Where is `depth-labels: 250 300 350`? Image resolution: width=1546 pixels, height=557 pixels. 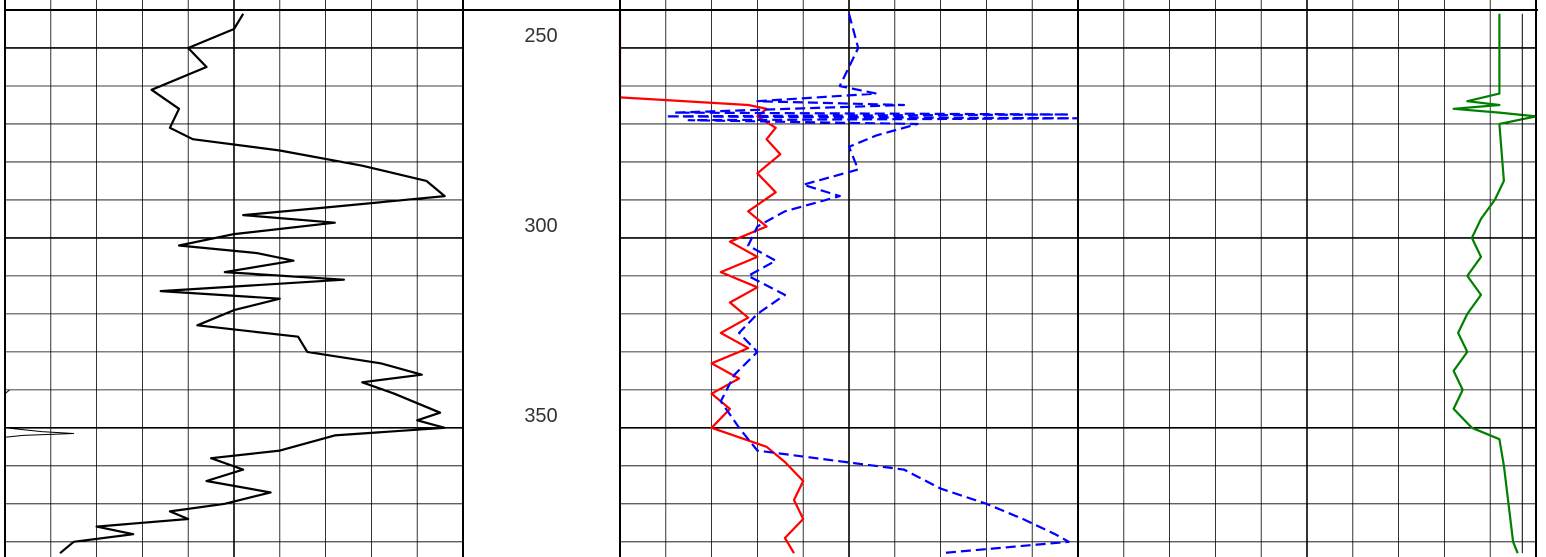 depth-labels: 250 300 350 is located at coordinates (540, 226).